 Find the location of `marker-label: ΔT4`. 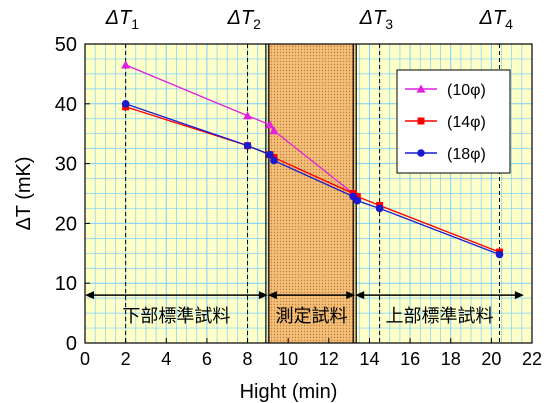

marker-label: ΔT4 is located at coordinates (495, 19).